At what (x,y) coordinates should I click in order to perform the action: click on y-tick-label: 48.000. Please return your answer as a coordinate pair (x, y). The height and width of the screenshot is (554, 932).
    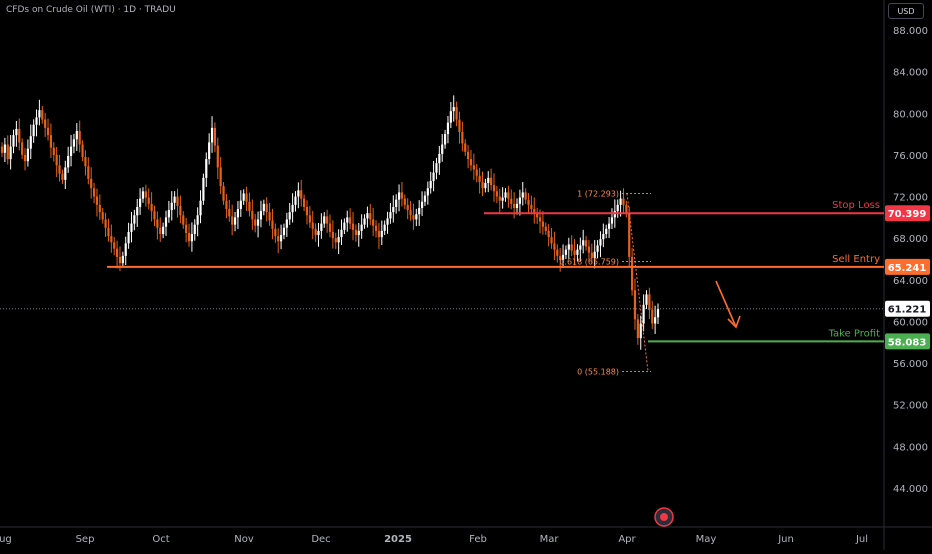
    Looking at the image, I should click on (910, 447).